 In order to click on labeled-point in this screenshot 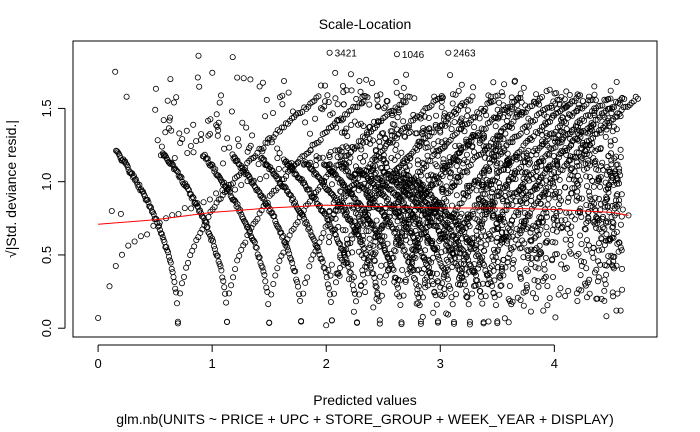, I will do `click(396, 54)`.